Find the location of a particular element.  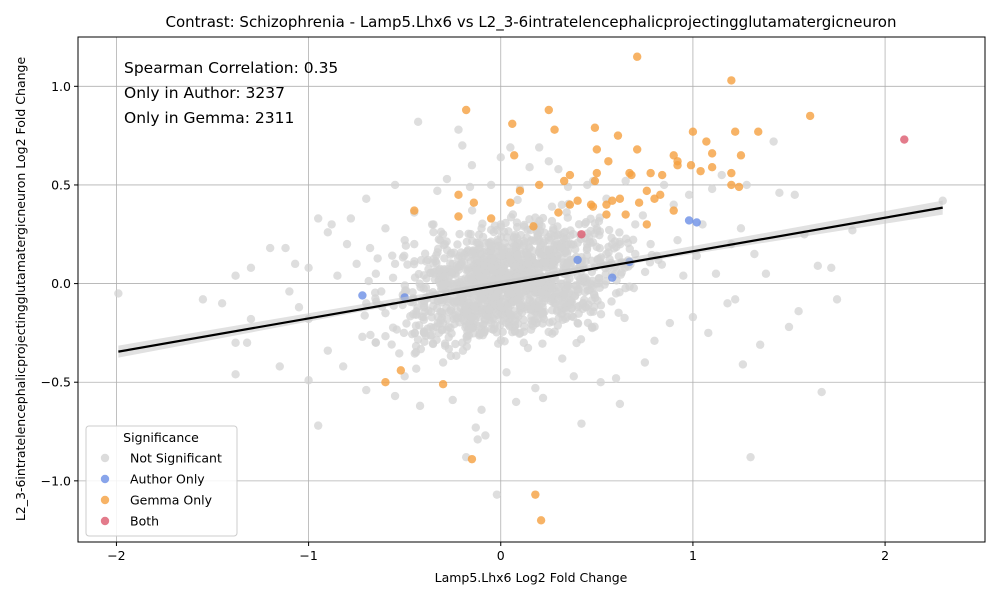

series-both is located at coordinates (743, 187).